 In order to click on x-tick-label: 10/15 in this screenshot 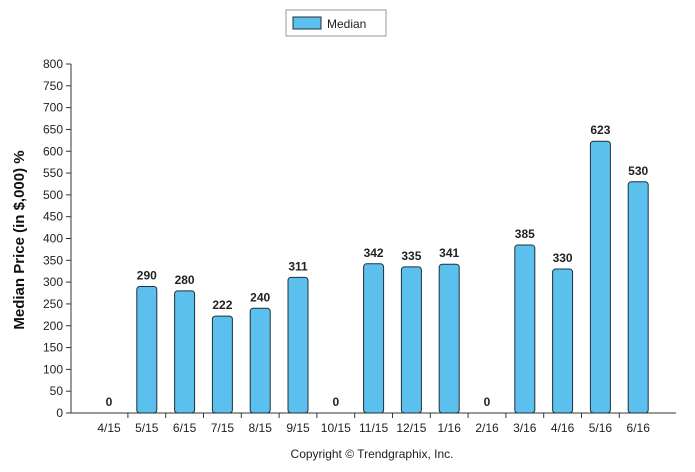, I will do `click(336, 428)`.